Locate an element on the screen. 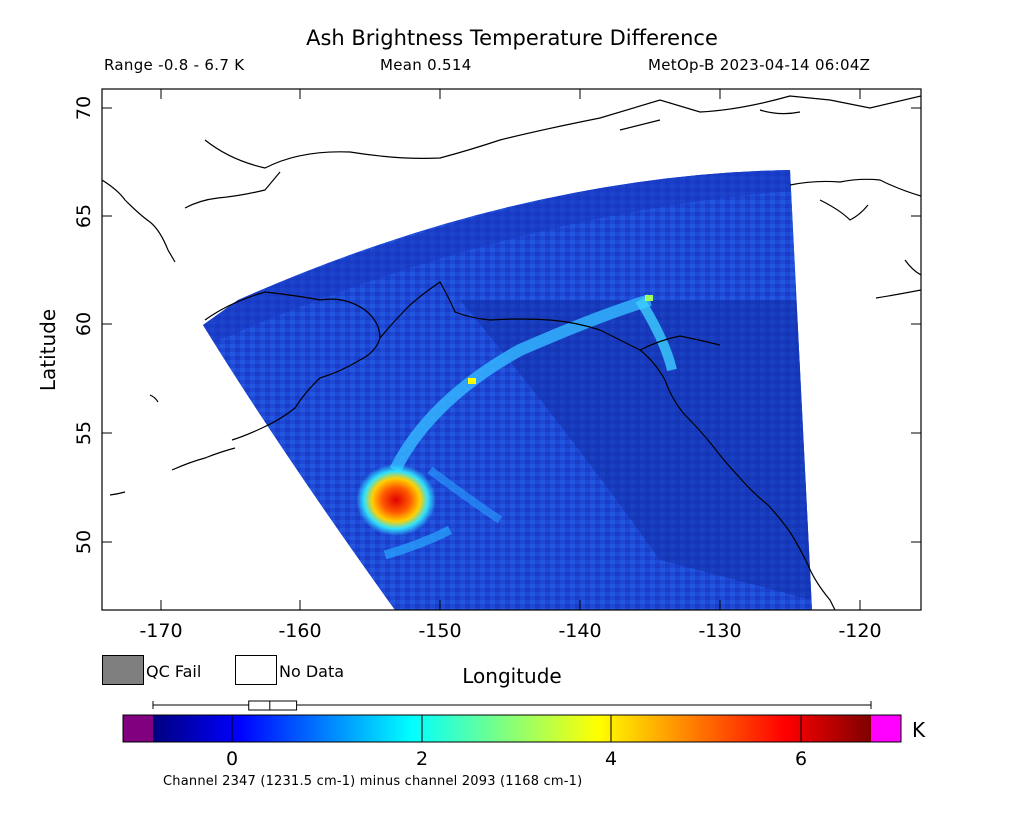  lon-tick-label: -160 is located at coordinates (300, 631).